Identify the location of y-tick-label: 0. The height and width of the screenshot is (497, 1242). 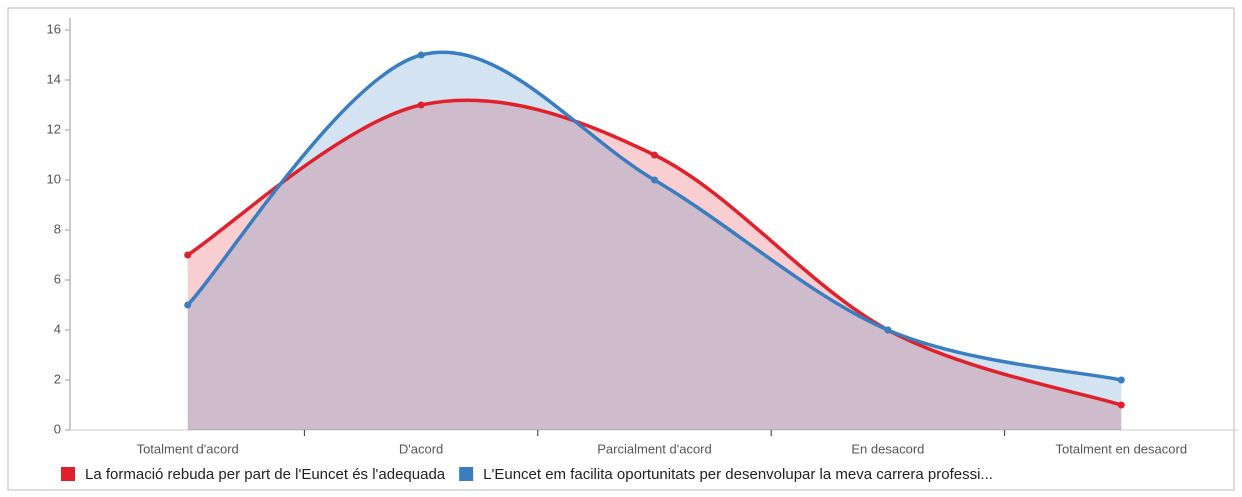
(57, 428).